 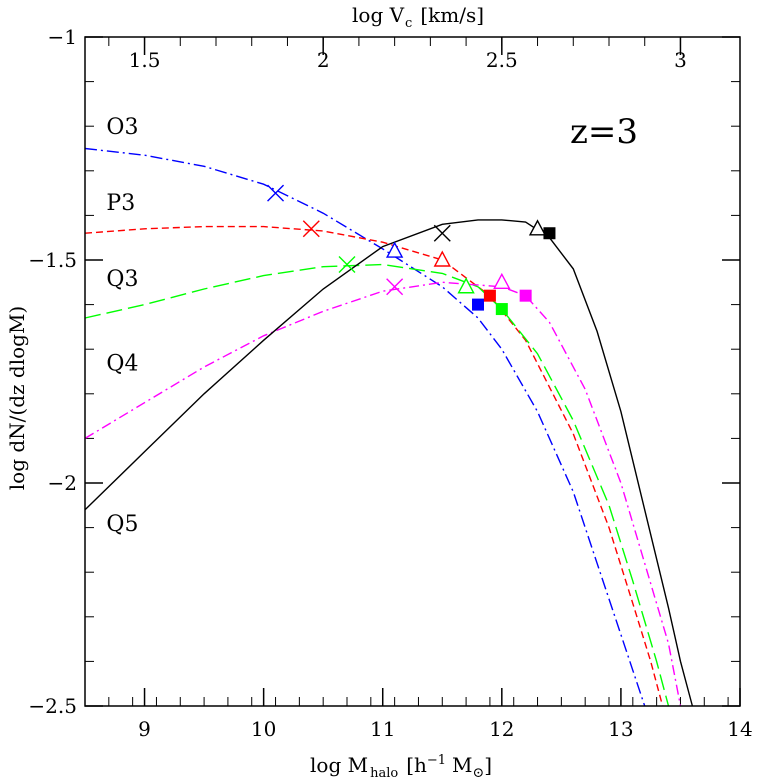 What do you see at coordinates (52, 706) in the screenshot?
I see `y-tick-label: −2.5` at bounding box center [52, 706].